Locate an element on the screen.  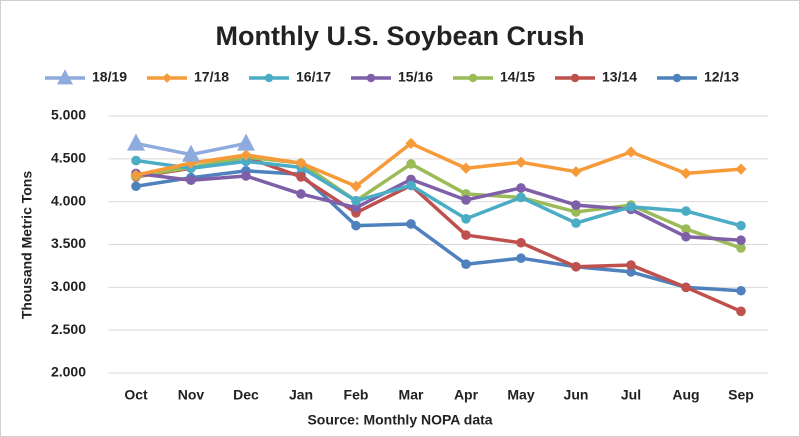
x-tick-label: Mar is located at coordinates (411, 395).